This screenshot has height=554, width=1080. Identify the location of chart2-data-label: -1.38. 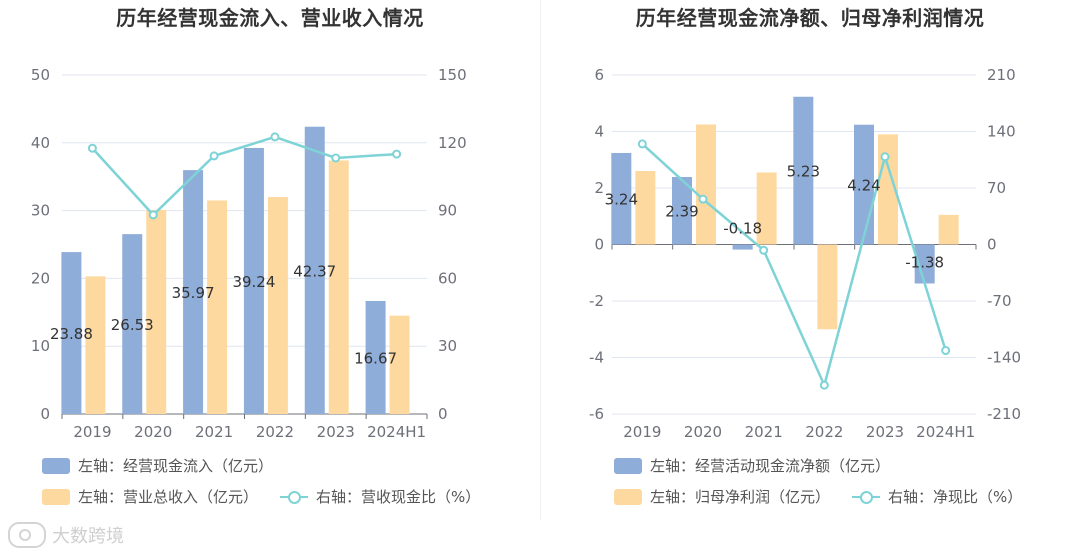
(924, 262).